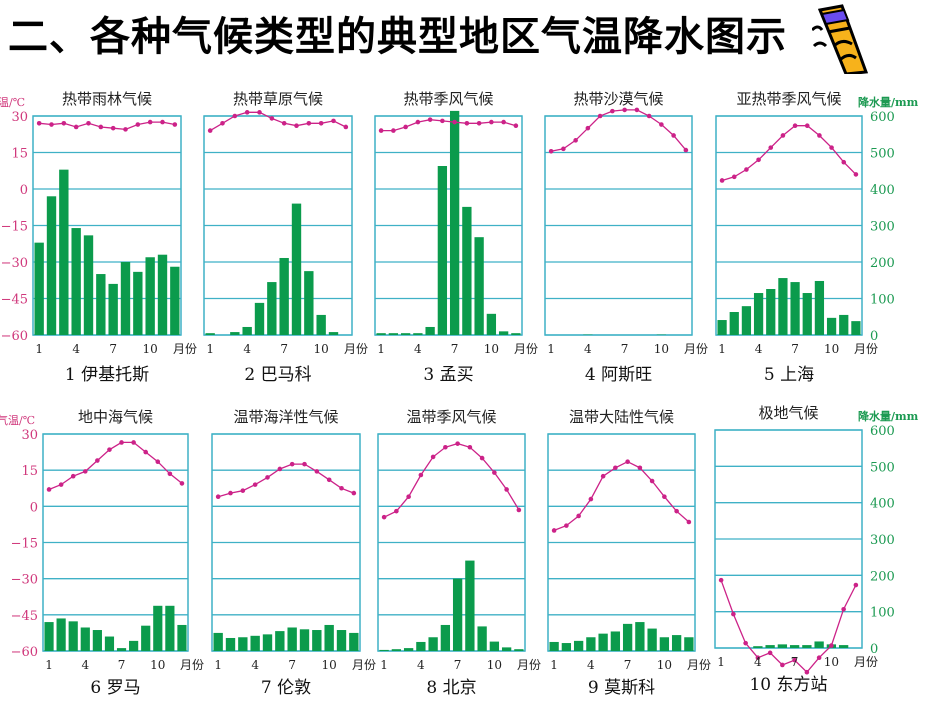  I want to click on chart-title: 亚热带季风气候, so click(788, 99).